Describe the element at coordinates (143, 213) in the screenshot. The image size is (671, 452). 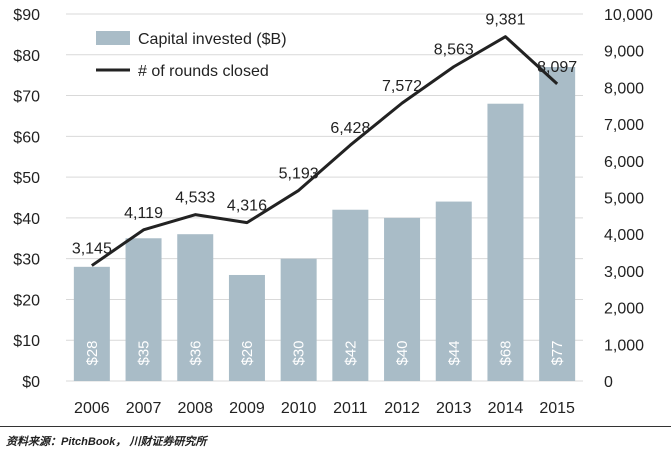
I see `line-value-label: 4,119` at that location.